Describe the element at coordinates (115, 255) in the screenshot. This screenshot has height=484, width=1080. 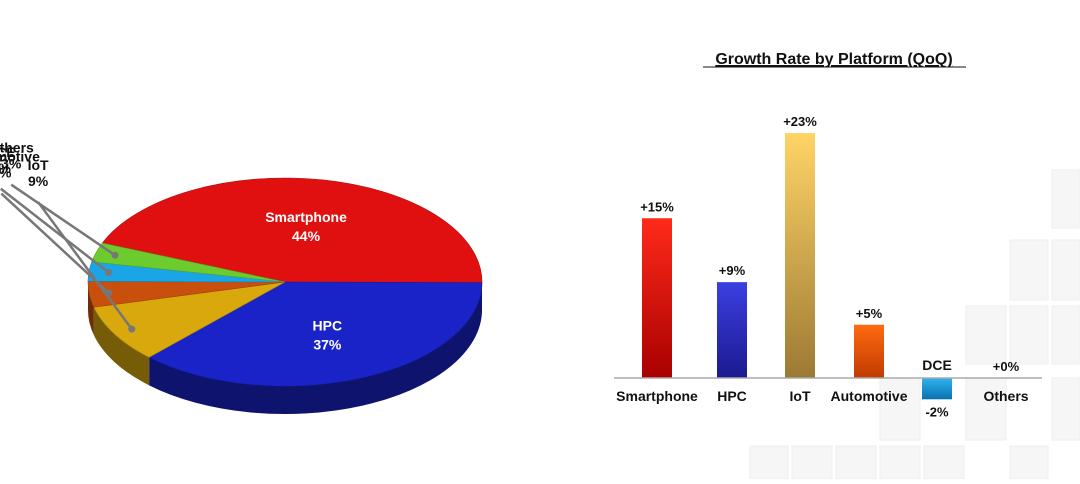
I see `pie-leader-dot-others` at that location.